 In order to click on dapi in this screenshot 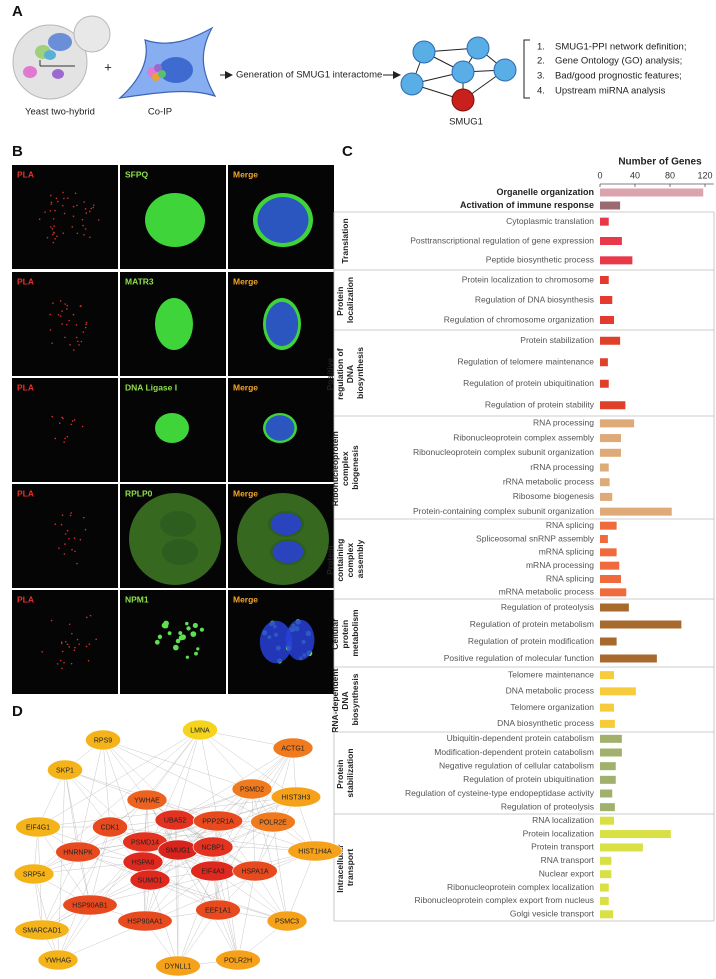, I will do `click(283, 220)`.